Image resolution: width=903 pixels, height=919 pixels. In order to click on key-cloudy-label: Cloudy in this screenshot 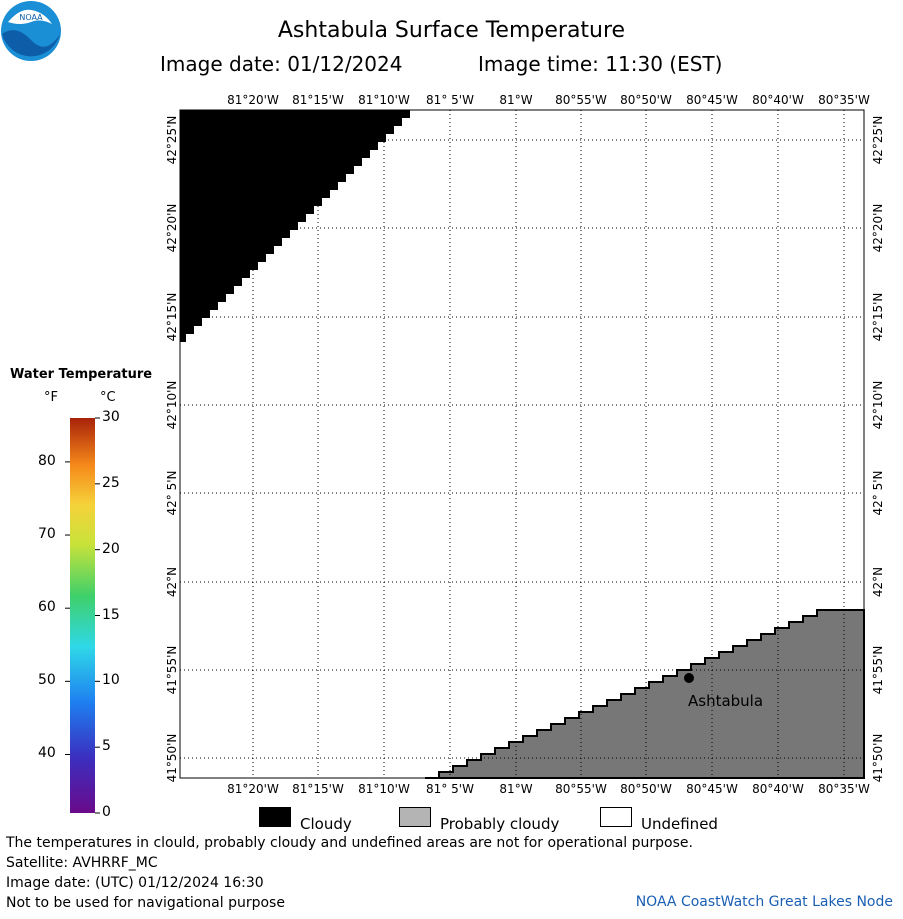, I will do `click(326, 824)`.